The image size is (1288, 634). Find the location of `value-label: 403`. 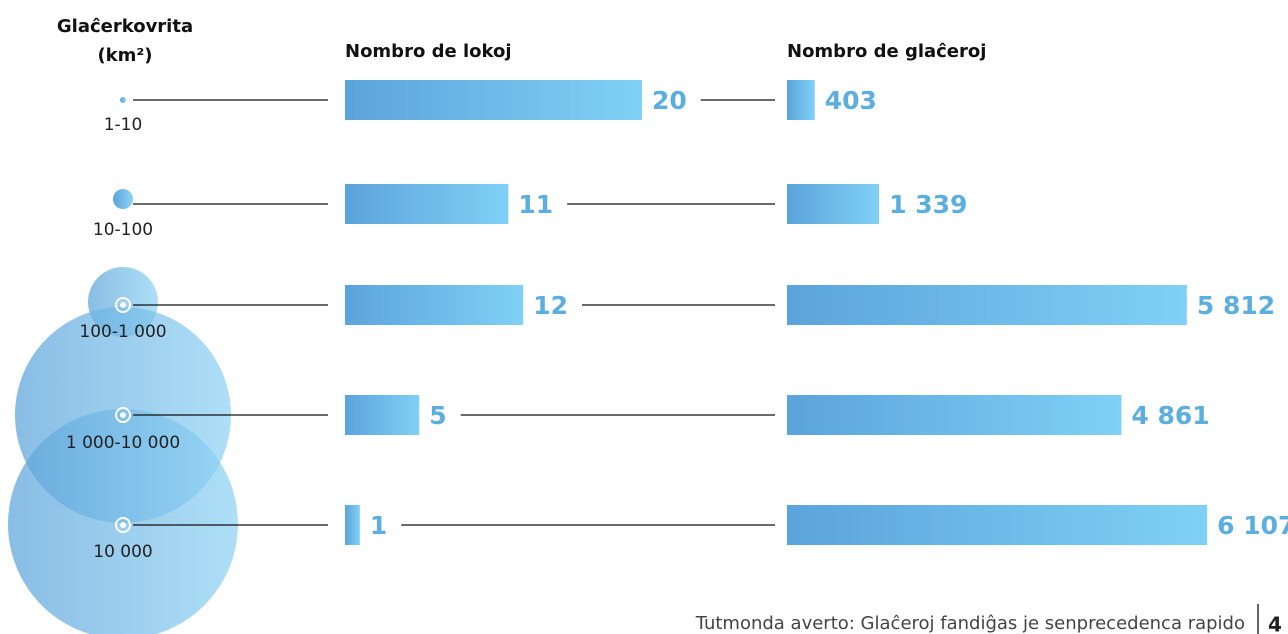

value-label: 403 is located at coordinates (851, 100).